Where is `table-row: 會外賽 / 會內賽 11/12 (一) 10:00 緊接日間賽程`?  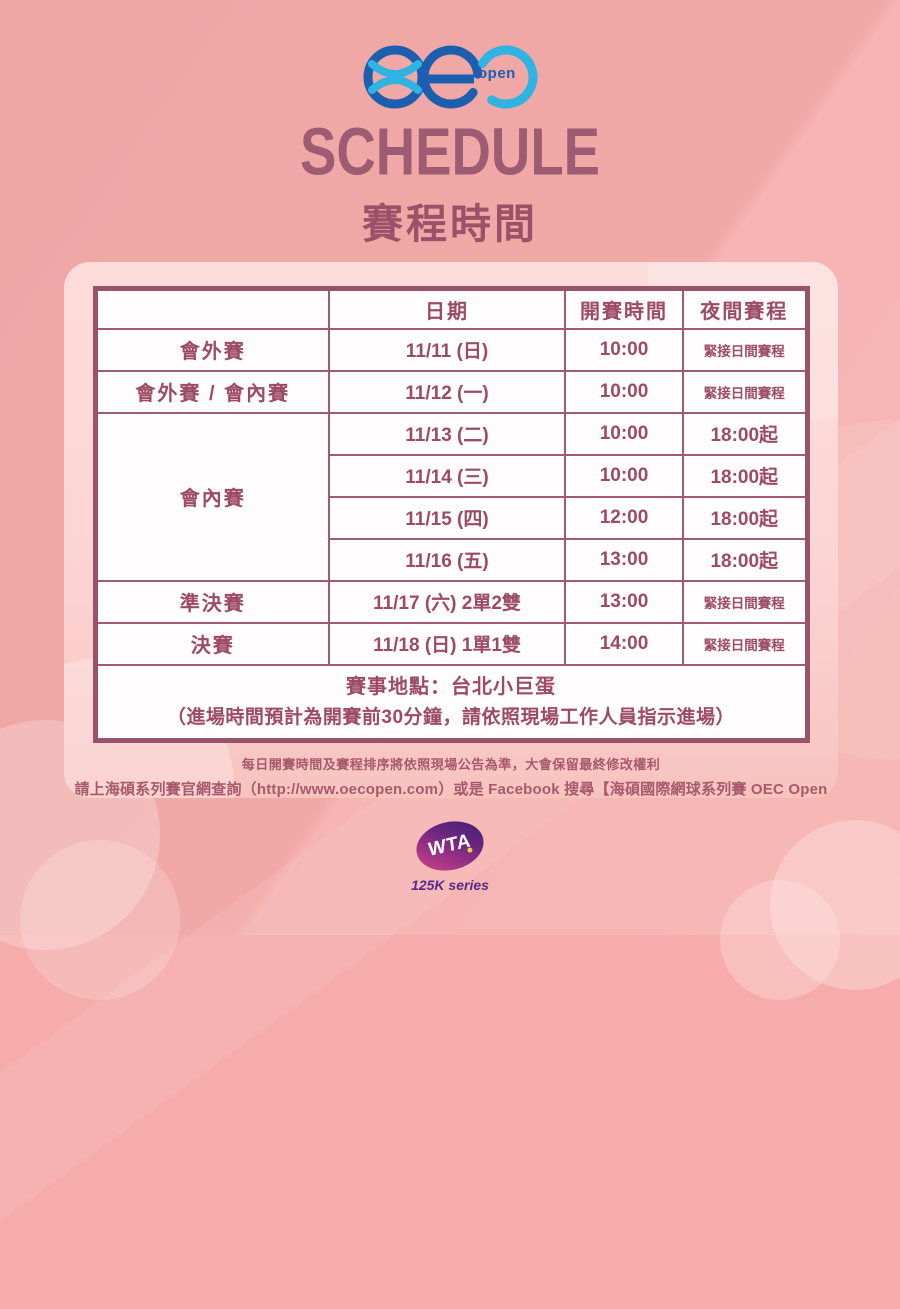 table-row: 會外賽 / 會內賽 11/12 (一) 10:00 緊接日間賽程 is located at coordinates (451, 391).